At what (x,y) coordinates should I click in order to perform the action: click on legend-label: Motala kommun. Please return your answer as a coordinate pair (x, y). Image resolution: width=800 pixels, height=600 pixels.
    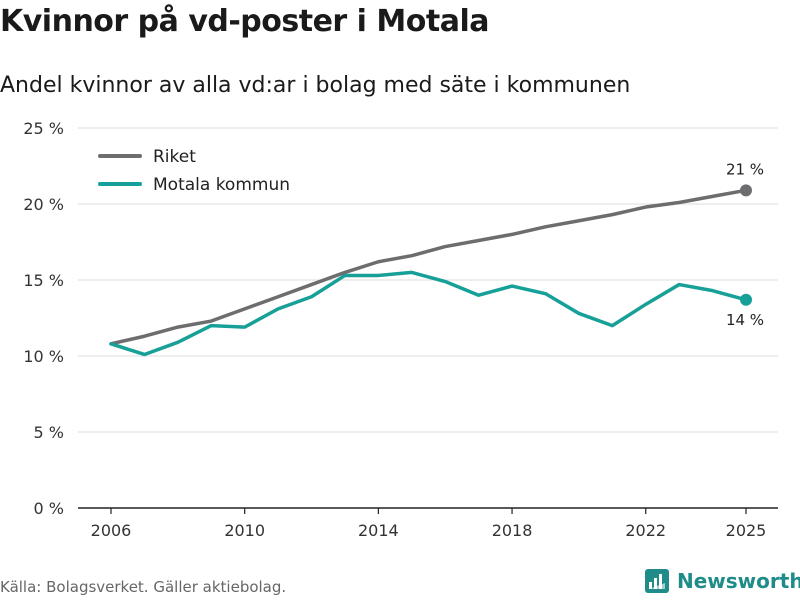
    Looking at the image, I should click on (221, 185).